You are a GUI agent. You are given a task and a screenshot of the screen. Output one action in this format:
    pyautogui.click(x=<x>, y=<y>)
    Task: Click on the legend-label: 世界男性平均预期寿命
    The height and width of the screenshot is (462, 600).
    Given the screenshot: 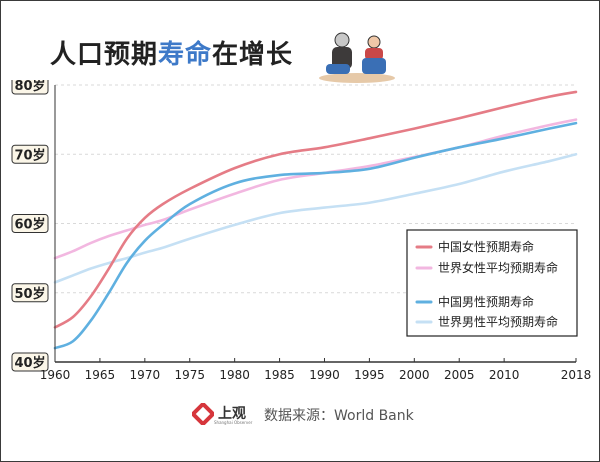 What is the action you would take?
    pyautogui.click(x=498, y=321)
    